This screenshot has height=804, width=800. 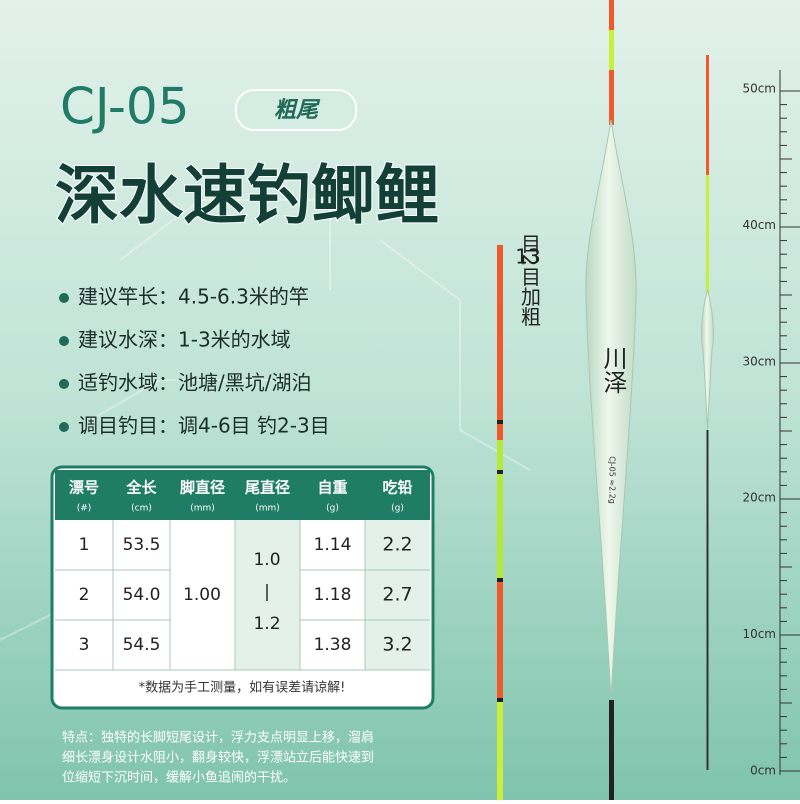 I want to click on spec: 适钓水域：池塘/黑坑/湖泊, so click(x=194, y=383).